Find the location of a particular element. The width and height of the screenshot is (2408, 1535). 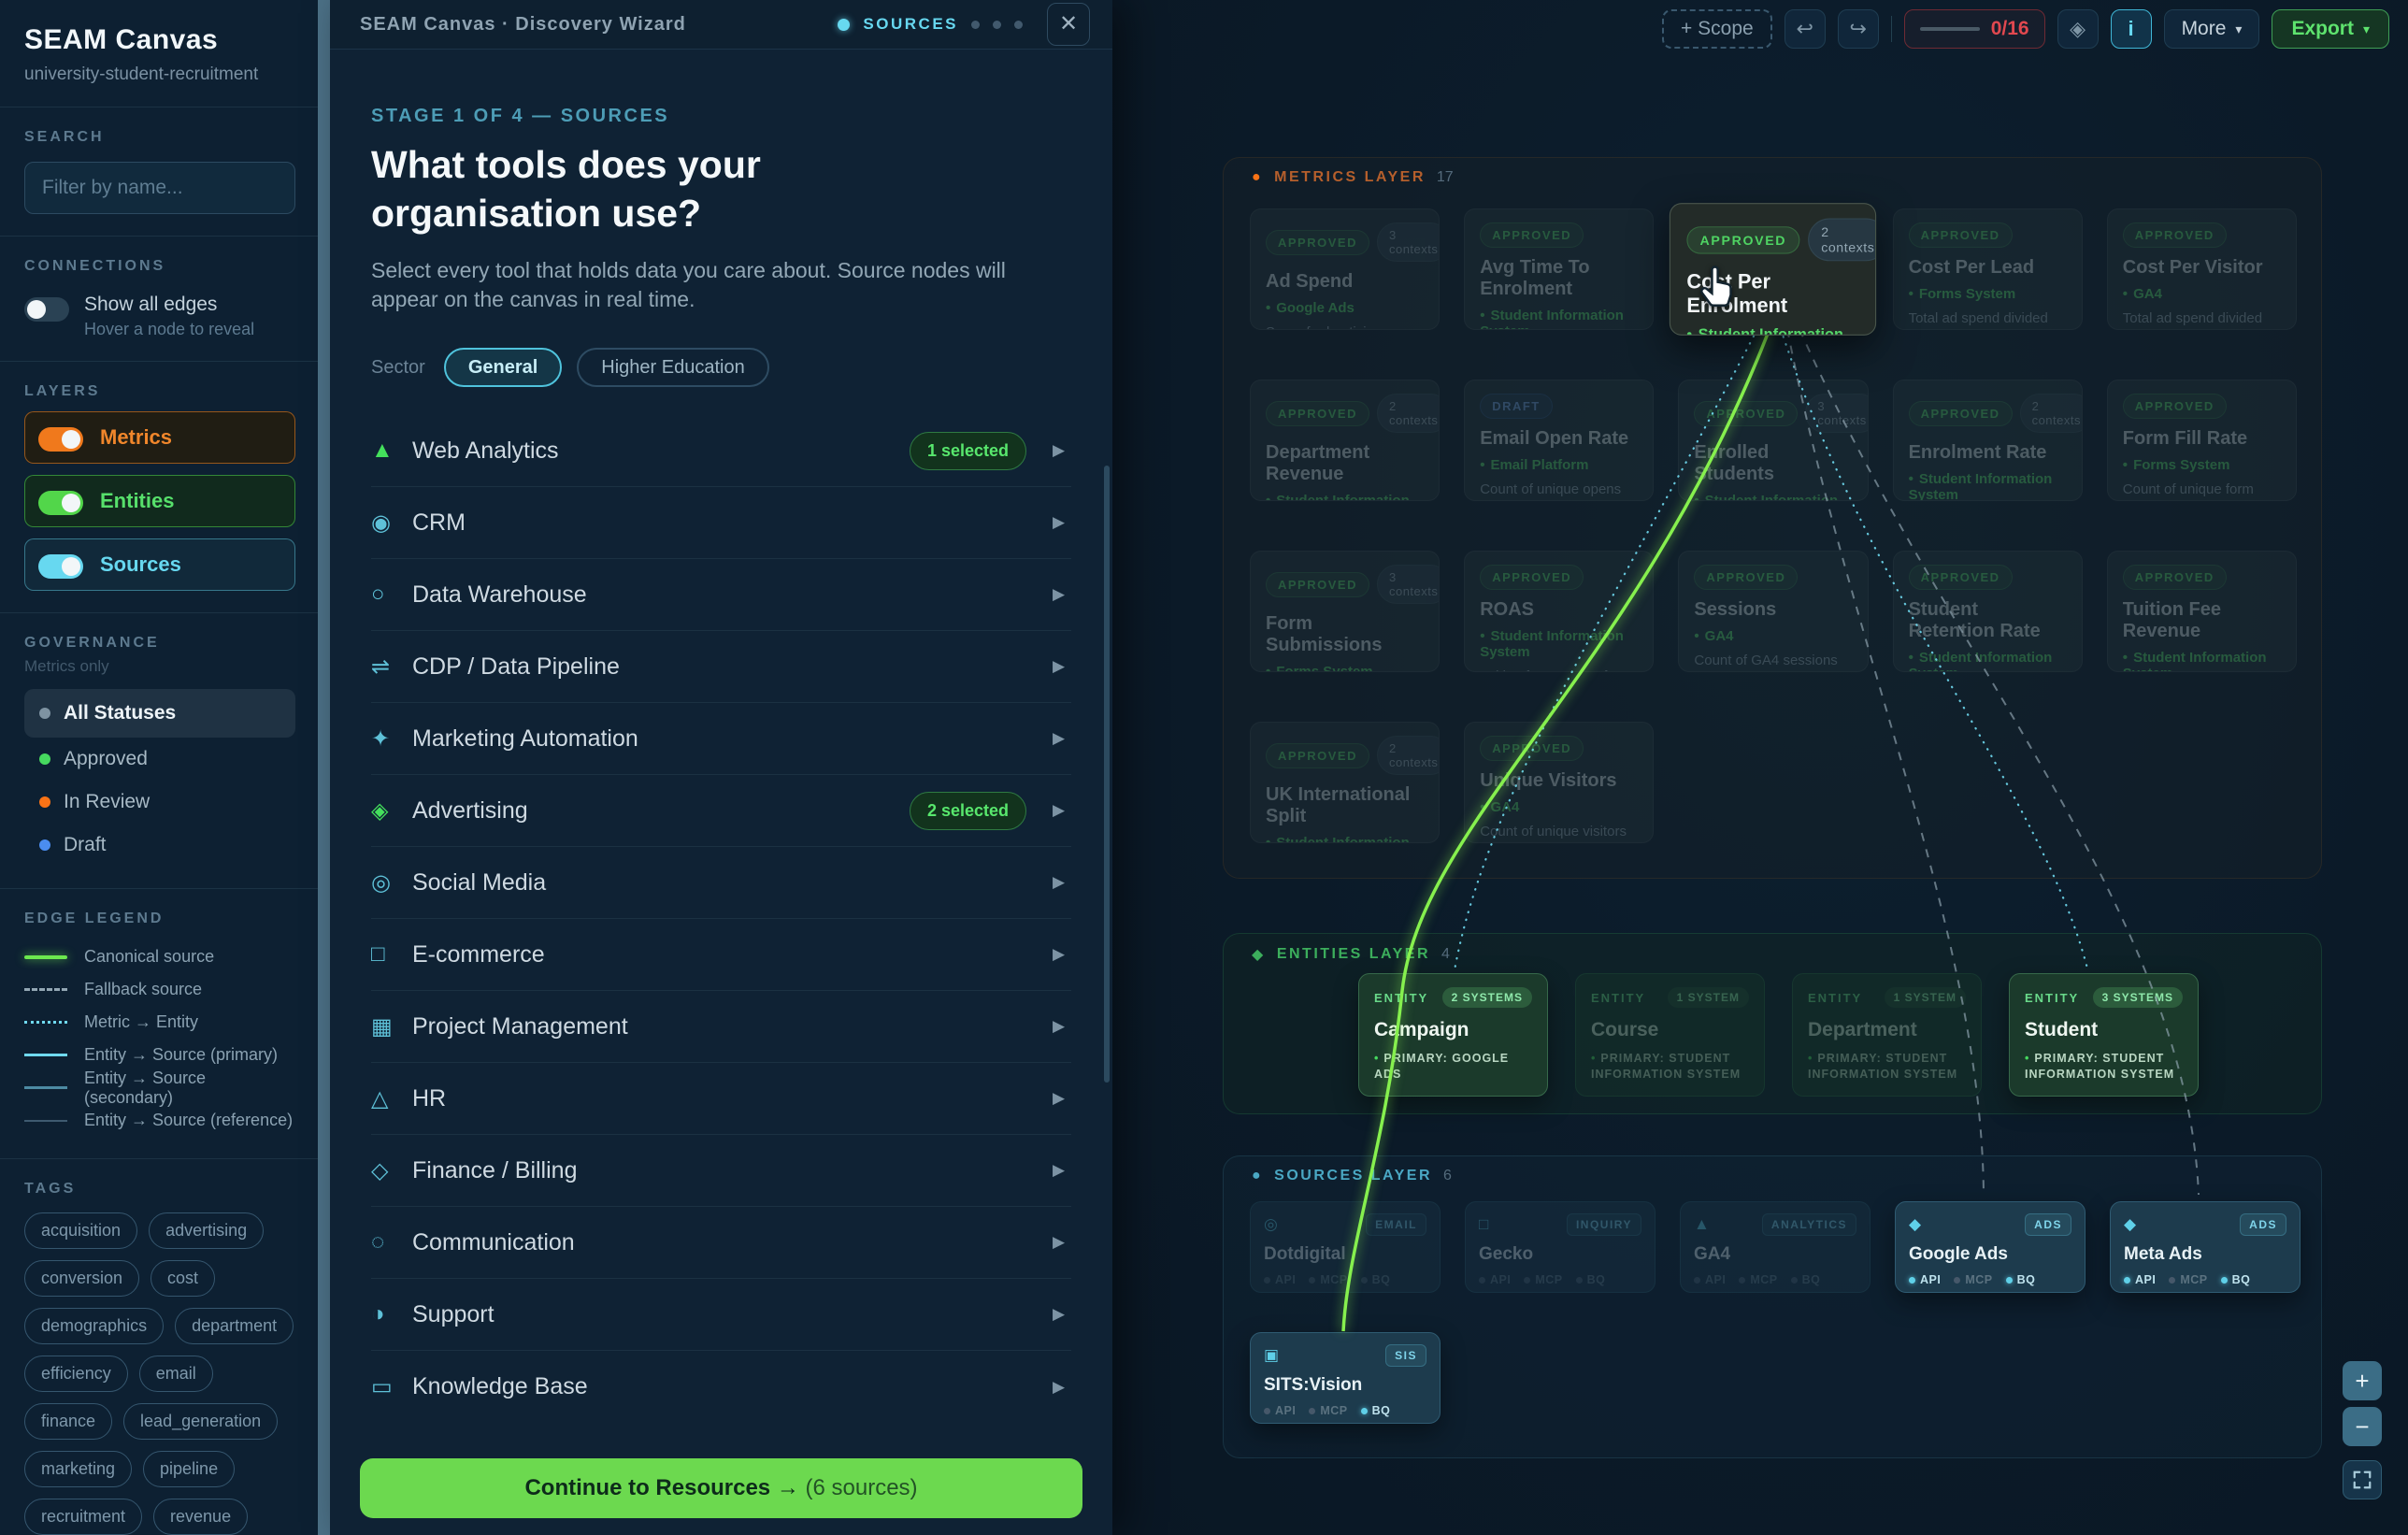

category-row: ▦ Project Management ▶ is located at coordinates (721, 1027).